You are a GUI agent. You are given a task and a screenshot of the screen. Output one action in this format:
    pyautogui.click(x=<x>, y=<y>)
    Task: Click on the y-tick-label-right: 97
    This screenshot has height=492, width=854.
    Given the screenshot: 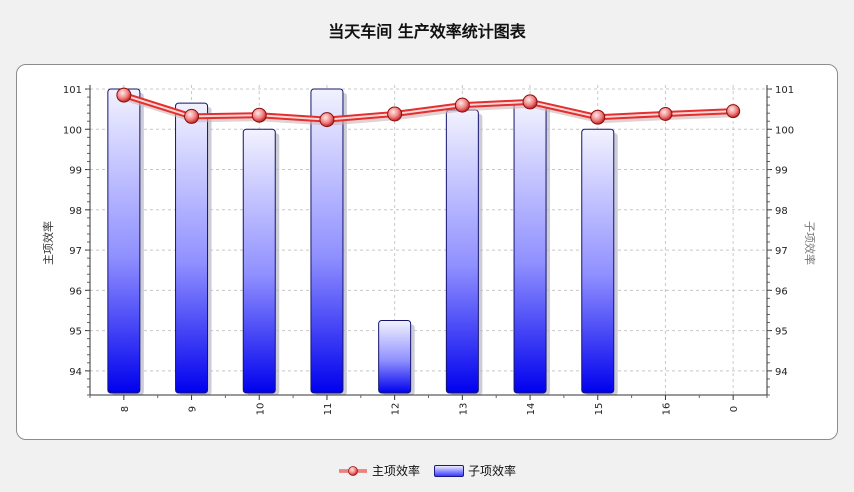 What is the action you would take?
    pyautogui.click(x=781, y=251)
    